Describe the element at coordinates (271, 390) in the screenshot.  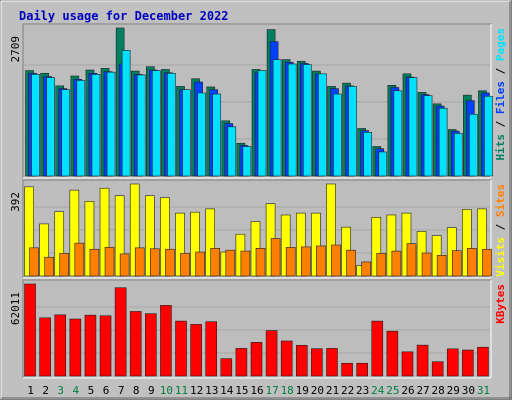
I see `day-label: 17` at that location.